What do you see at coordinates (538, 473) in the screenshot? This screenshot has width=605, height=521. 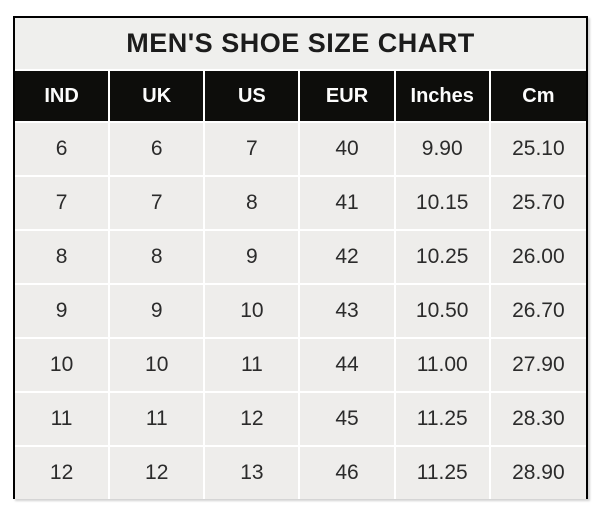 I see `table-cell: 28.90` at bounding box center [538, 473].